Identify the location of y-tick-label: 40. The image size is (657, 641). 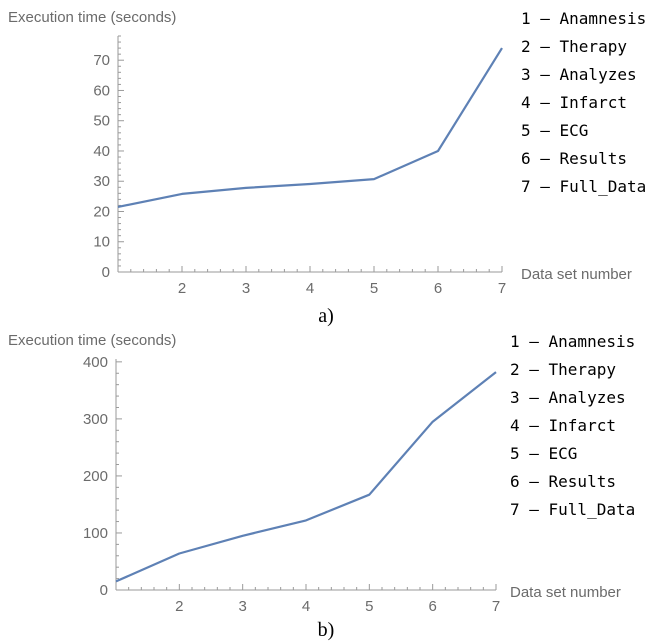
(101, 151).